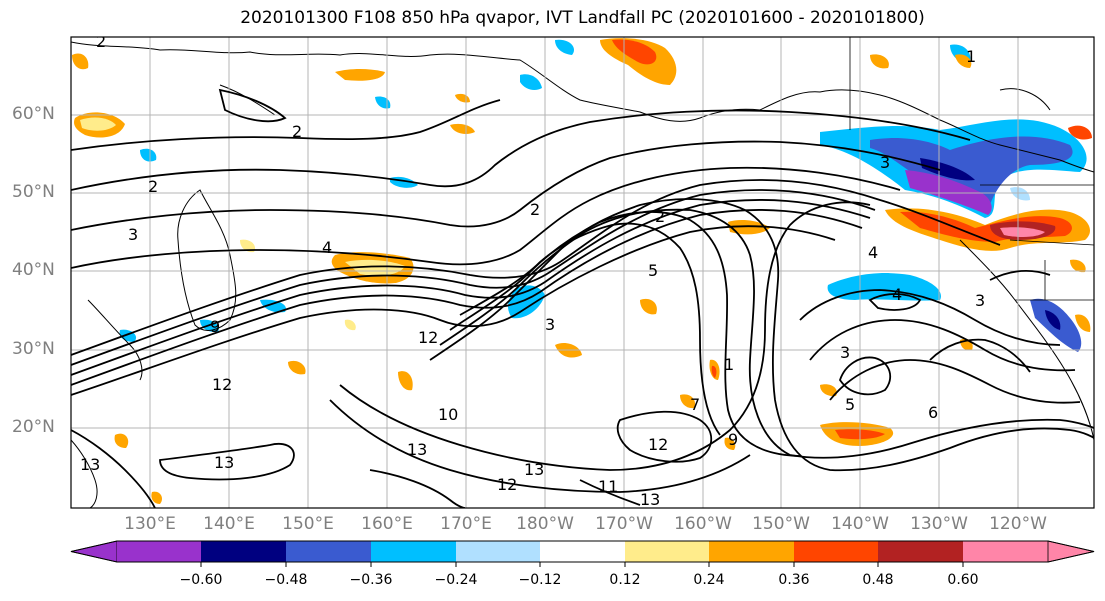  What do you see at coordinates (456, 580) in the screenshot?
I see `colorbar-tick-label: −0.24` at bounding box center [456, 580].